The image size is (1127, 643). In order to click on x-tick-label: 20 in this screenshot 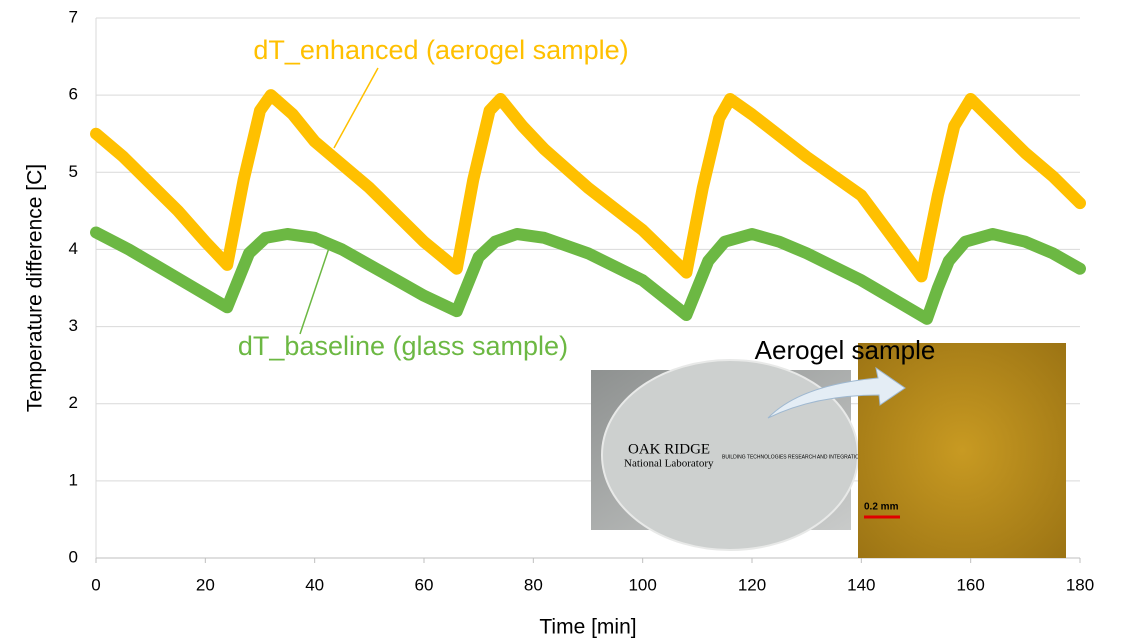, I will do `click(205, 584)`.